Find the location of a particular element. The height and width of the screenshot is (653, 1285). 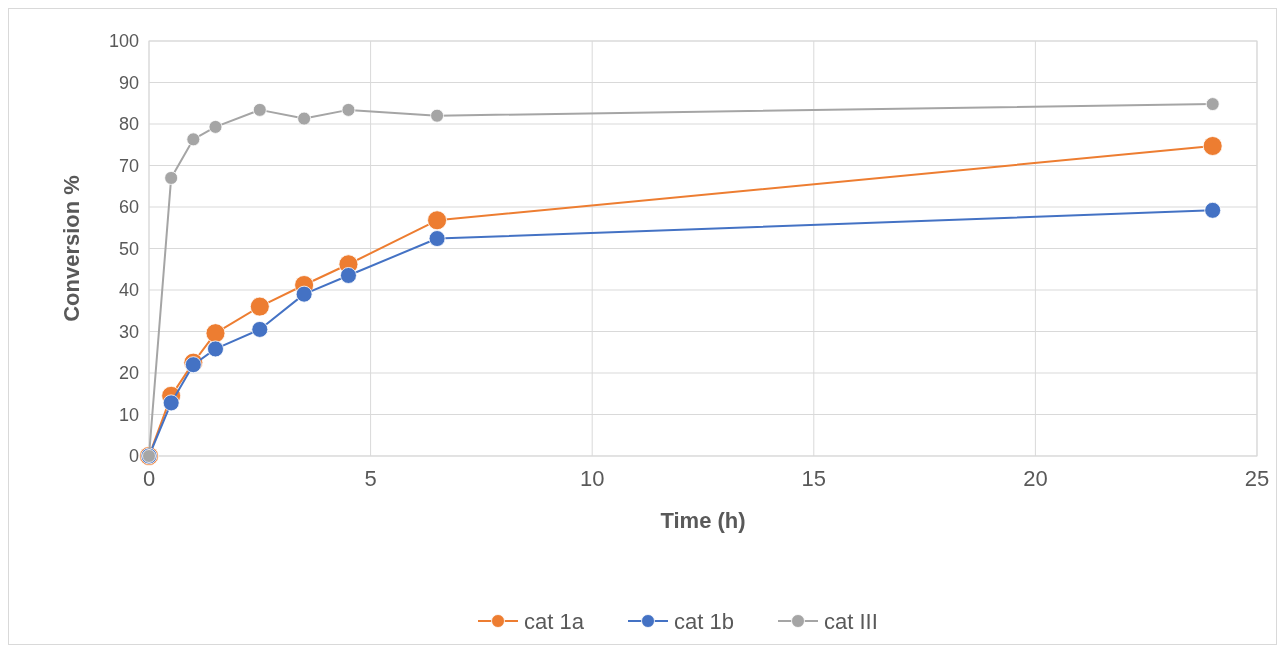

y-tick-label: 10 is located at coordinates (128, 414).